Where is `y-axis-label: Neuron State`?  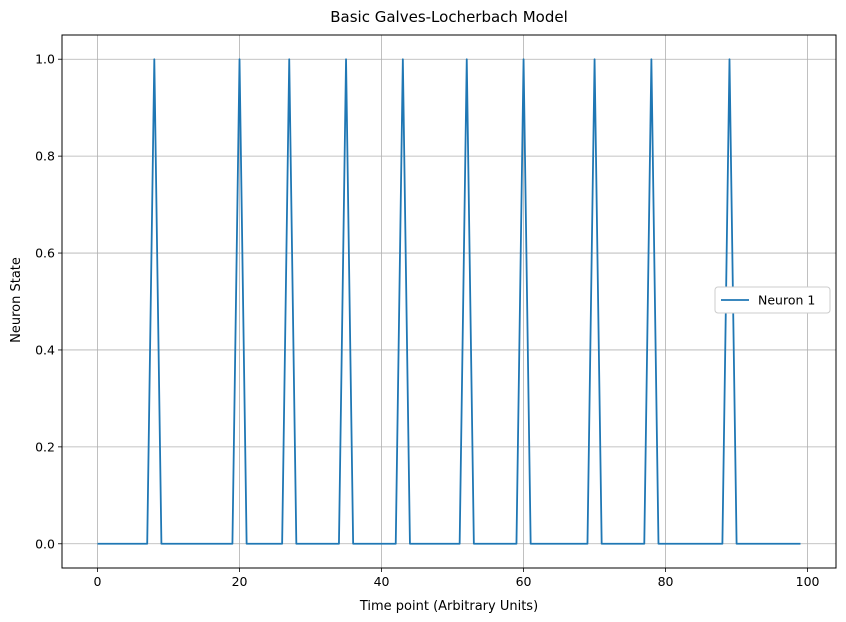 y-axis-label: Neuron State is located at coordinates (16, 300).